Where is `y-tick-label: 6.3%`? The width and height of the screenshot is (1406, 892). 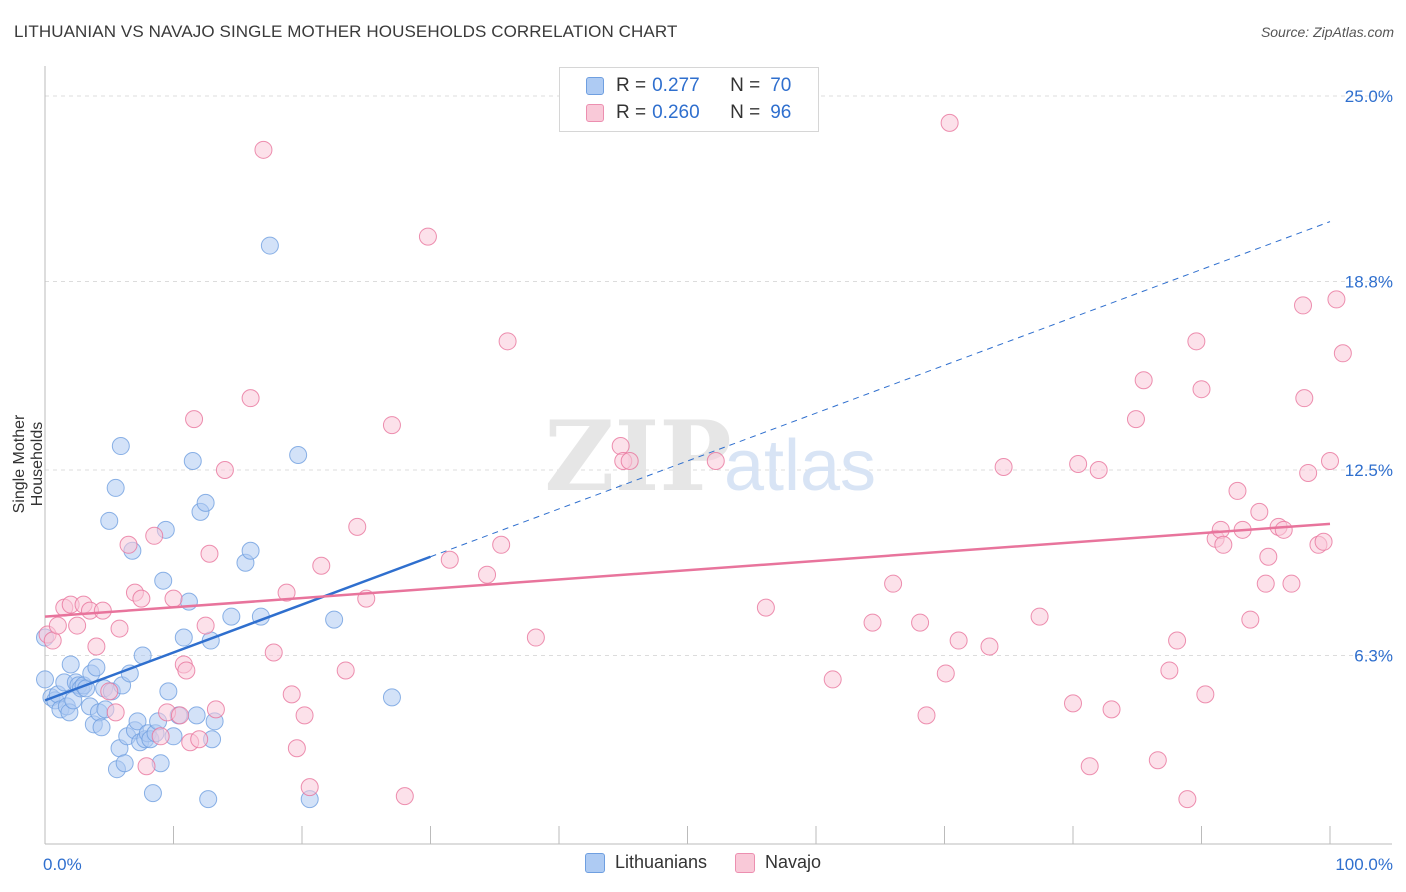 y-tick-label: 6.3% is located at coordinates (1373, 655).